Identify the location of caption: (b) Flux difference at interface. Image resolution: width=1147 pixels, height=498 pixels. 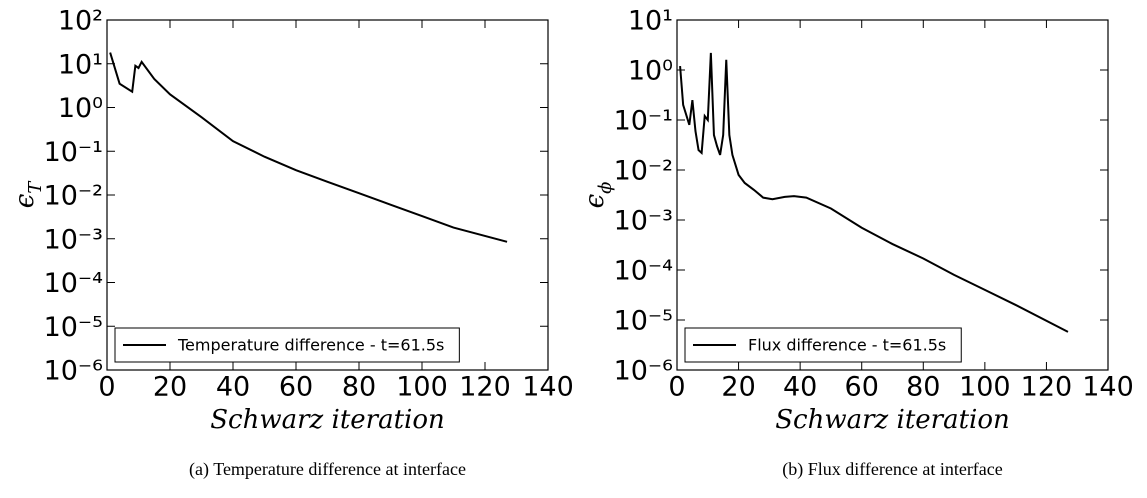
(892, 469).